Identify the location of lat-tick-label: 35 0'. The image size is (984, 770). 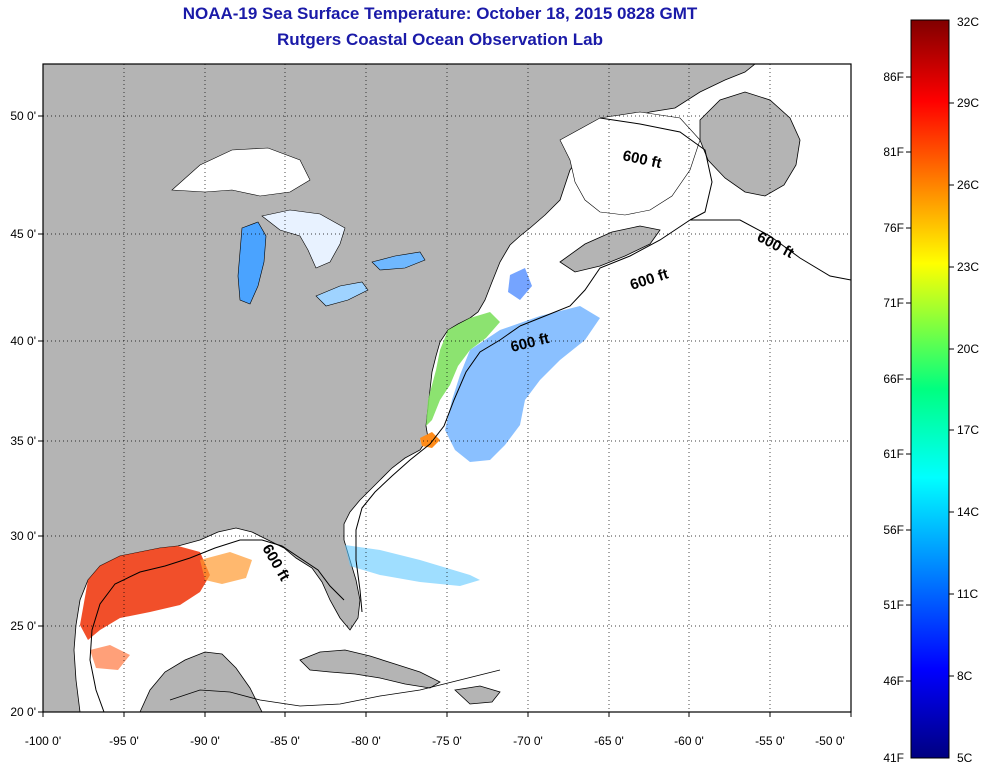
(23, 441).